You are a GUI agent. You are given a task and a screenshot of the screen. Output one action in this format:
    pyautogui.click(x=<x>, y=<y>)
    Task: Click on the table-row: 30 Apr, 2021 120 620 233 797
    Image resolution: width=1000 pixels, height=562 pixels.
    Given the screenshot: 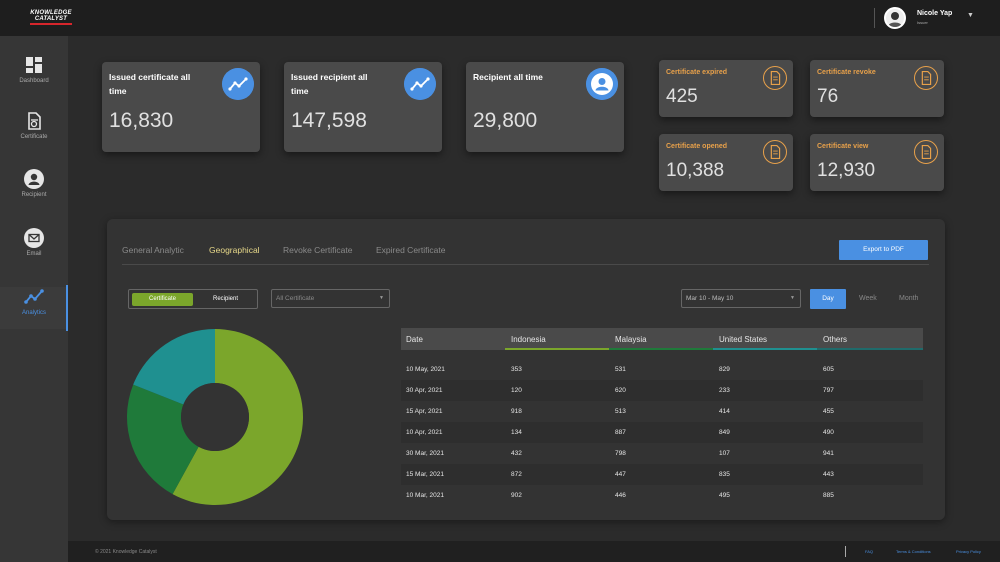 What is the action you would take?
    pyautogui.click(x=662, y=390)
    